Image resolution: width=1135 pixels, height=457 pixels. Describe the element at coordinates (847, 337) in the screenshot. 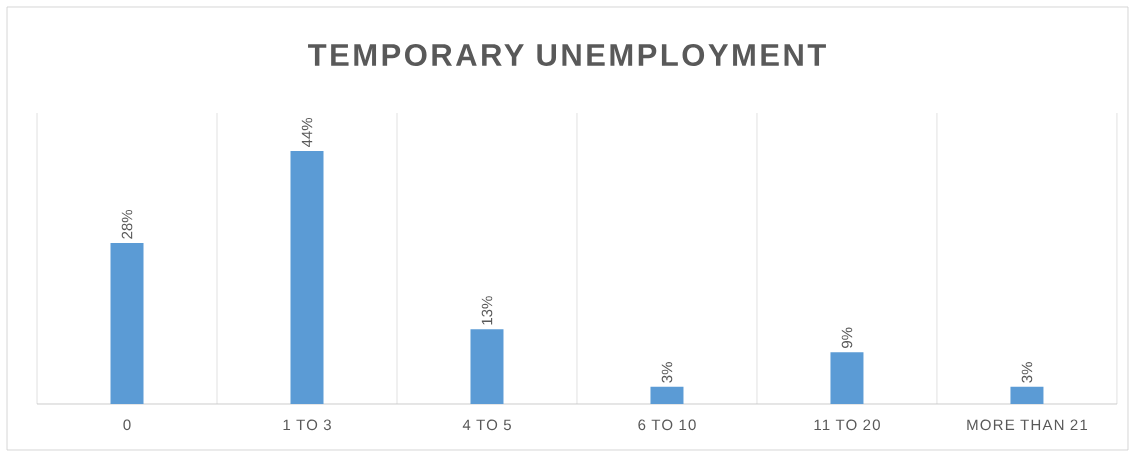

I see `data-label: 9%` at that location.